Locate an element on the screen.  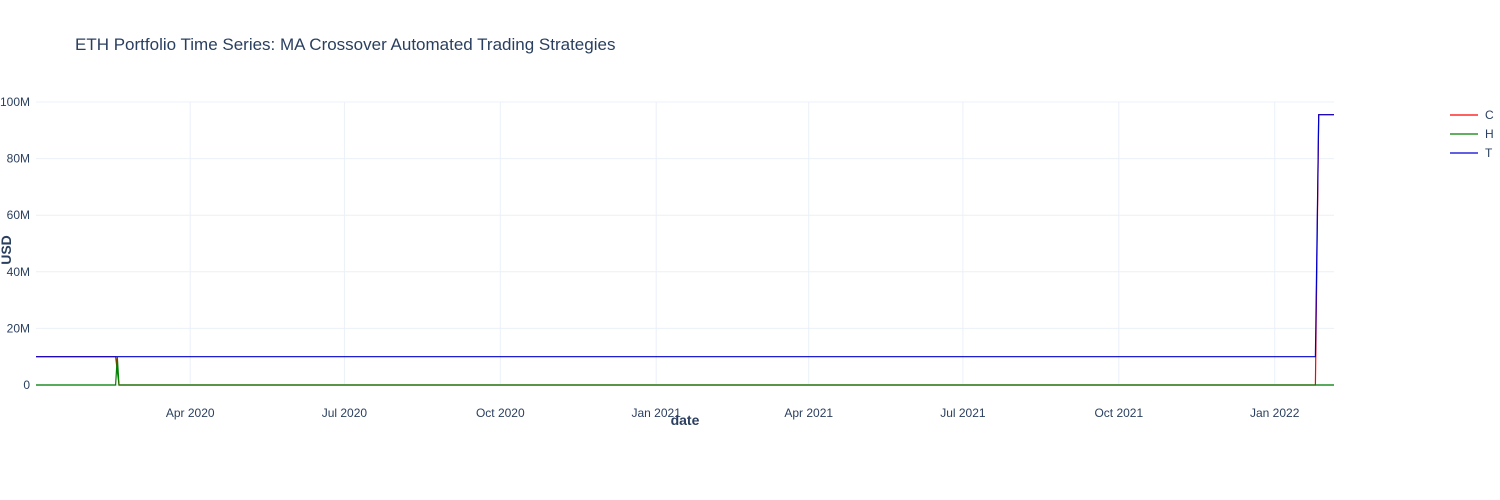
x-tick-label: Apr 2020 is located at coordinates (190, 413).